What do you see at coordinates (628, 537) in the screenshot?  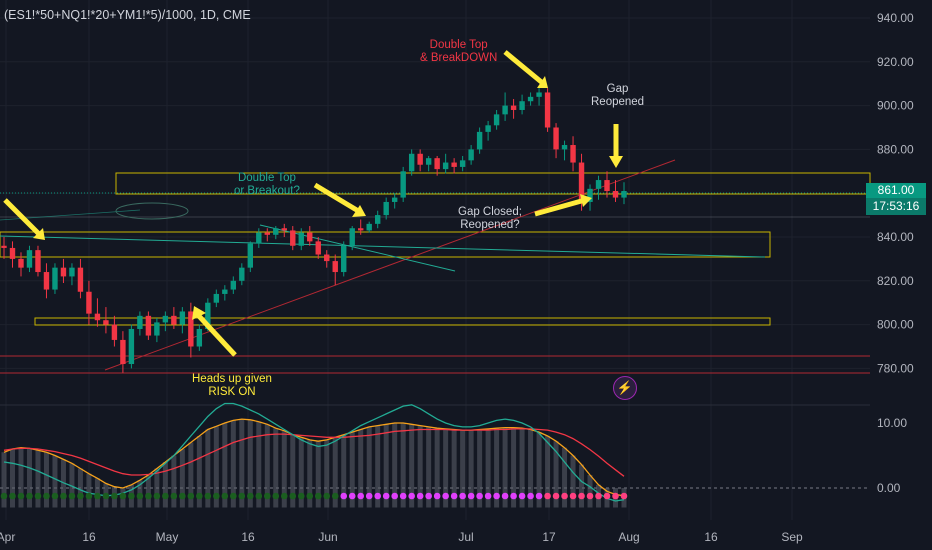 I see `x-tick-label: Aug` at bounding box center [628, 537].